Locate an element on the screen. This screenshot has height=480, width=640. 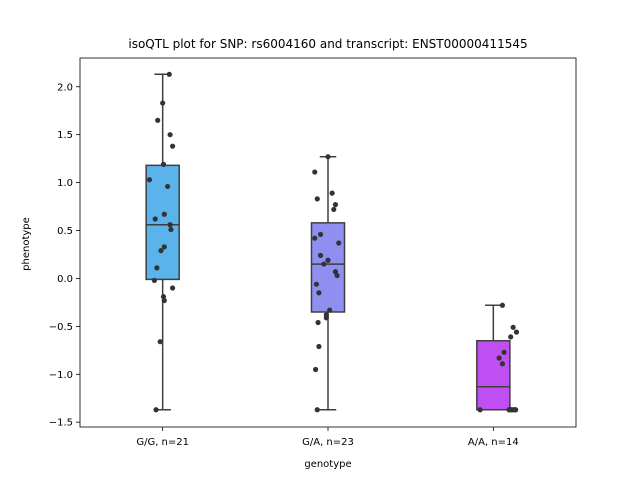
y-tick-label: 1.5 is located at coordinates (65, 135).